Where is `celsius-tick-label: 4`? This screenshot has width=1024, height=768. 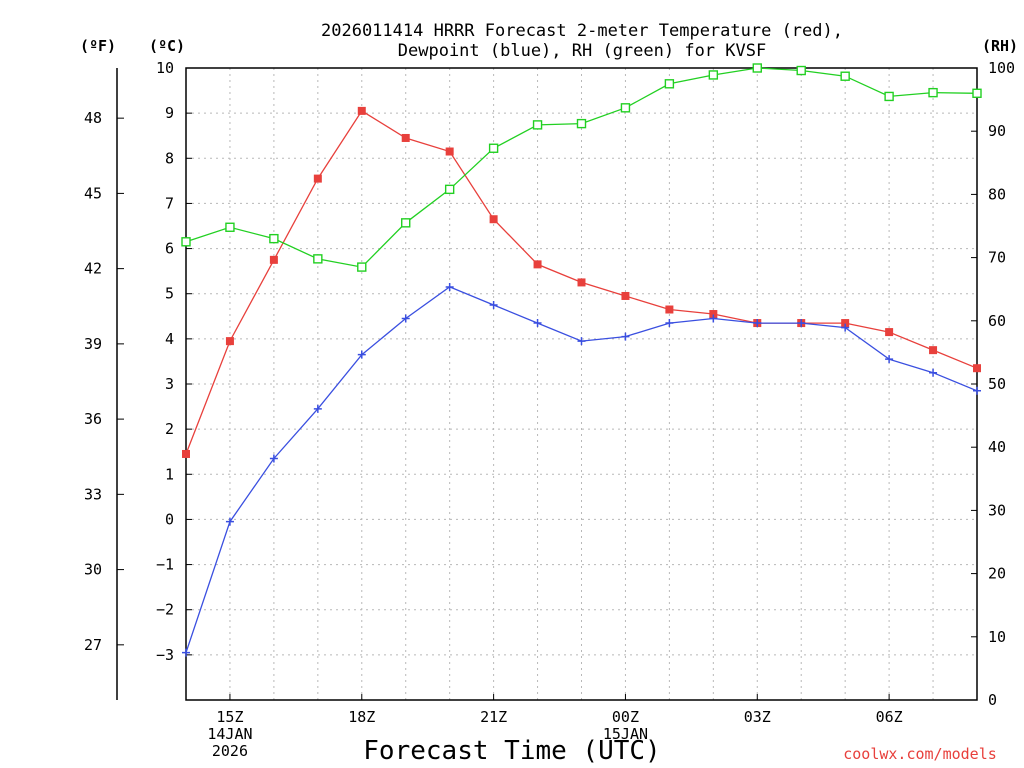 celsius-tick-label: 4 is located at coordinates (169, 339).